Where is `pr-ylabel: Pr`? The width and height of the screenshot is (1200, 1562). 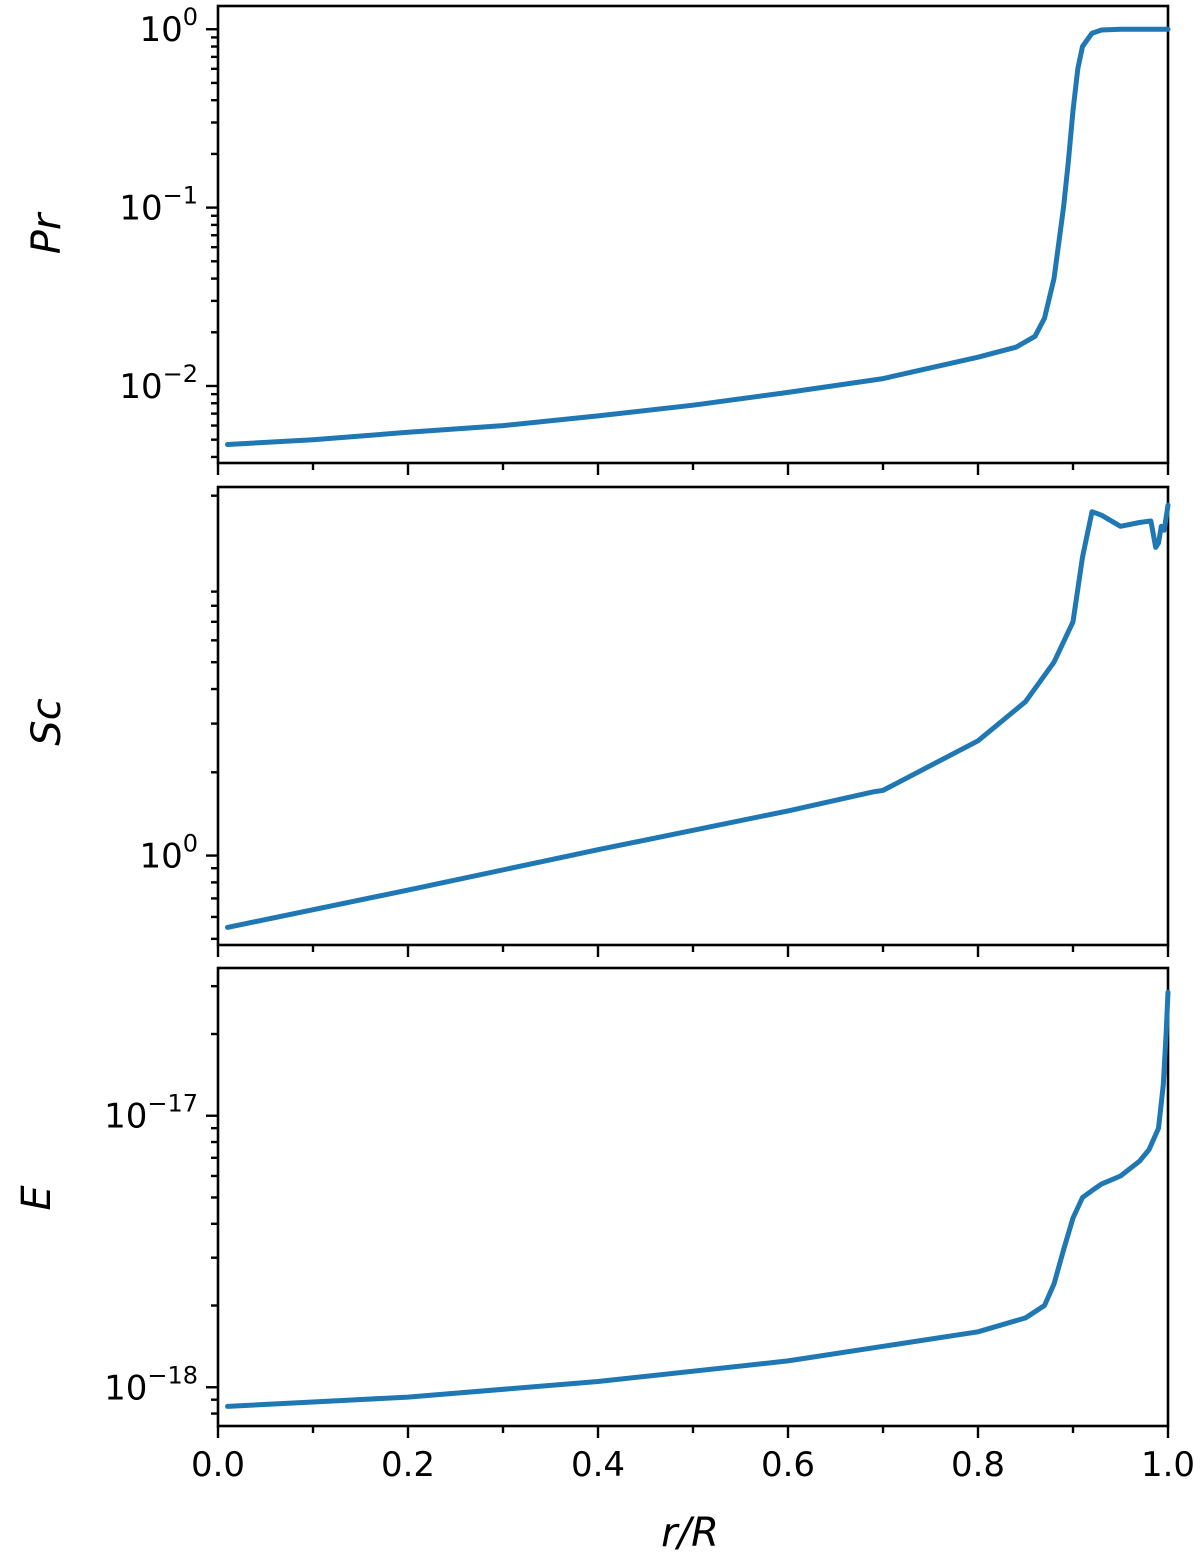
pr-ylabel: Pr is located at coordinates (47, 232).